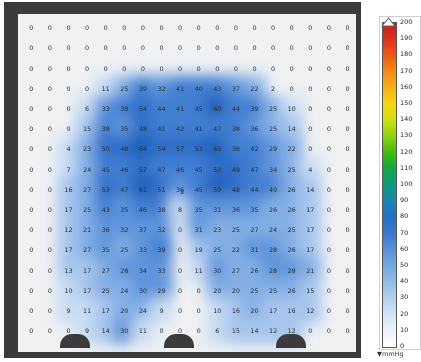 The width and height of the screenshot is (421, 362). Describe the element at coordinates (406, 135) in the screenshot. I see `legend-tick-label: 130` at that location.